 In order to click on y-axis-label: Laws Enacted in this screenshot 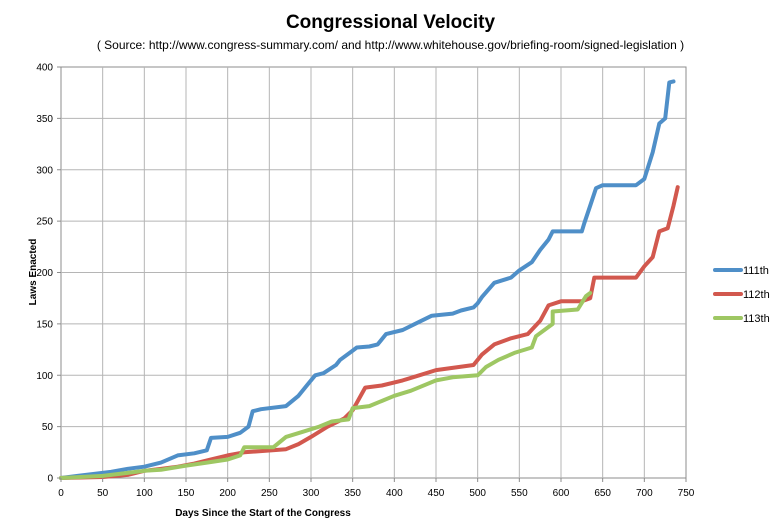, I will do `click(33, 272)`.